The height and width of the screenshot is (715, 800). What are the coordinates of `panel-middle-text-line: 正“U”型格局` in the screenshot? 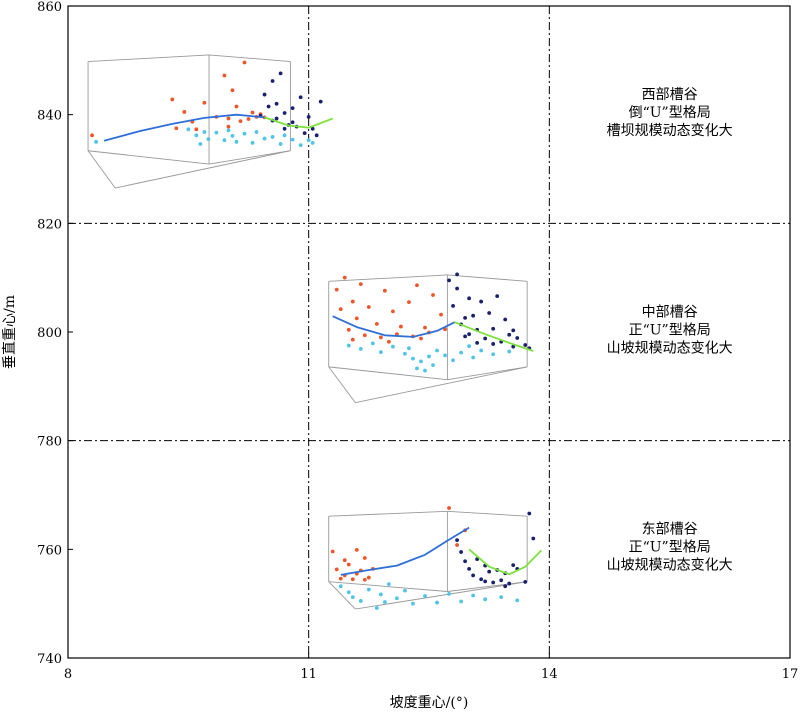 It's located at (670, 330).